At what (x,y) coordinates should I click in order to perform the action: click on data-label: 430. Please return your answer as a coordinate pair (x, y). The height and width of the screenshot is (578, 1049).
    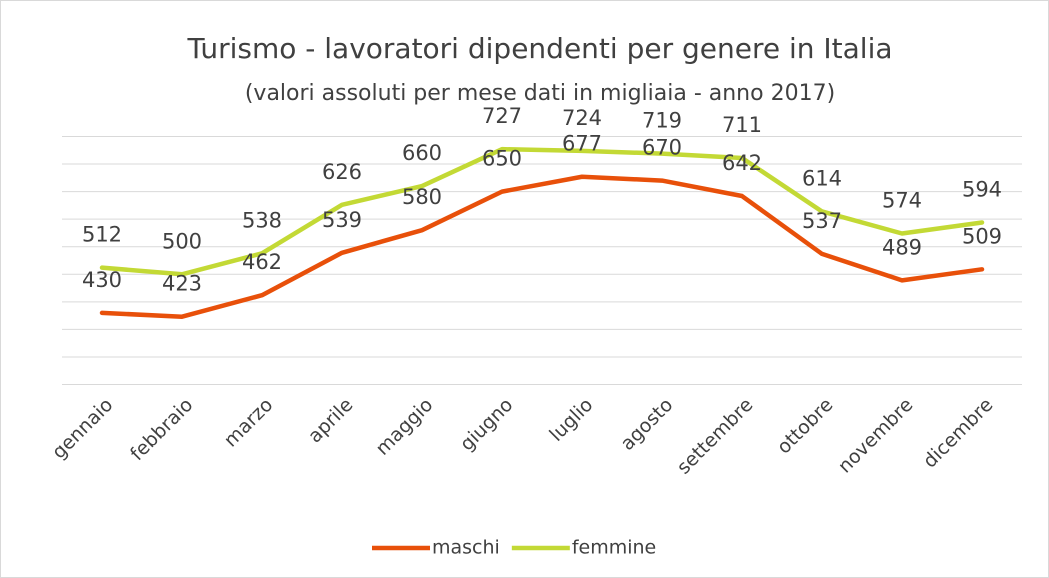
    Looking at the image, I should click on (102, 280).